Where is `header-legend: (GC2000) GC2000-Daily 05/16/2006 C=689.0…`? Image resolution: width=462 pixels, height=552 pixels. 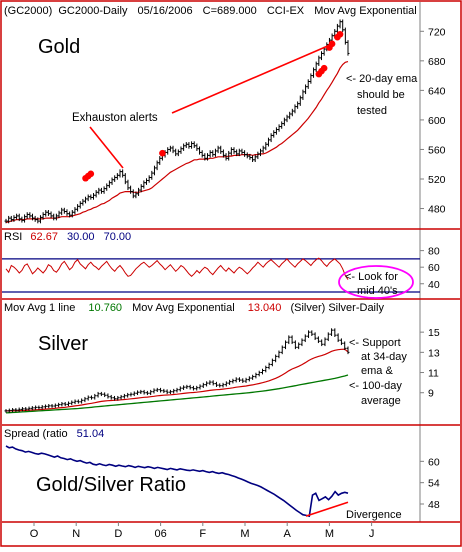
header-legend: (GC2000) GC2000-Daily 05/16/2006 C=689.0… is located at coordinates (210, 11).